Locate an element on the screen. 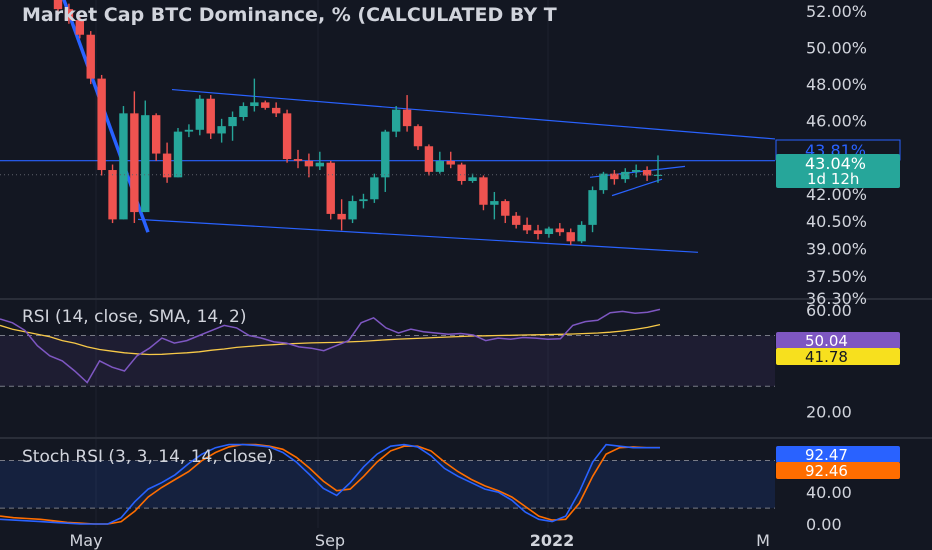 The height and width of the screenshot is (550, 932). rsi-tick-label: 60.00 is located at coordinates (829, 310).